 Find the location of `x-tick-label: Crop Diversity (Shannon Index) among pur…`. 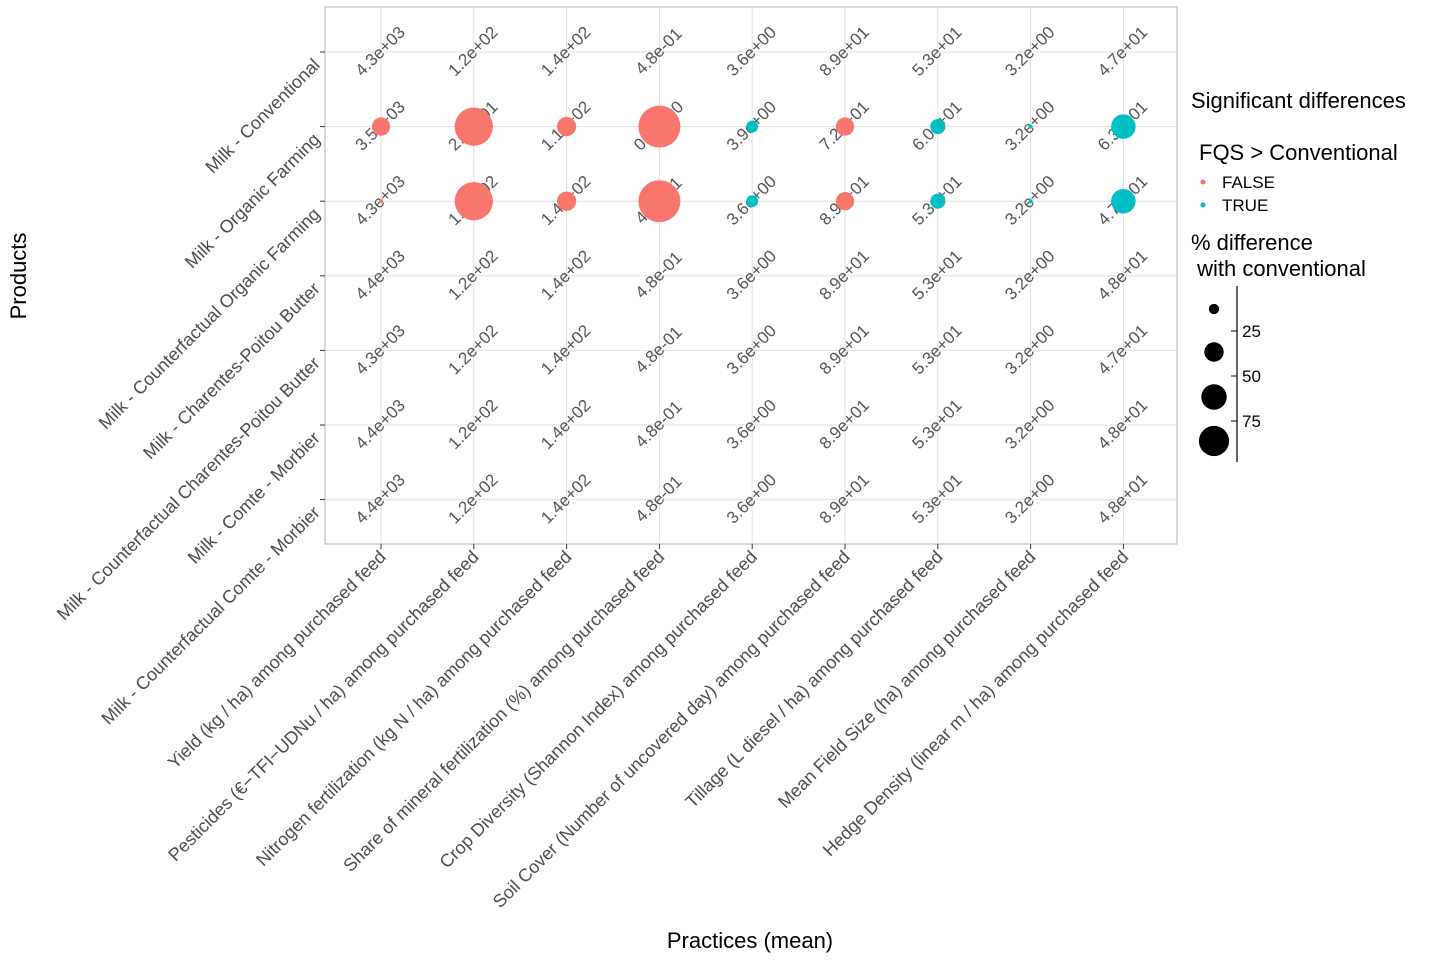

x-tick-label: Crop Diversity (Shannon Index) among pur… is located at coordinates (598, 709).